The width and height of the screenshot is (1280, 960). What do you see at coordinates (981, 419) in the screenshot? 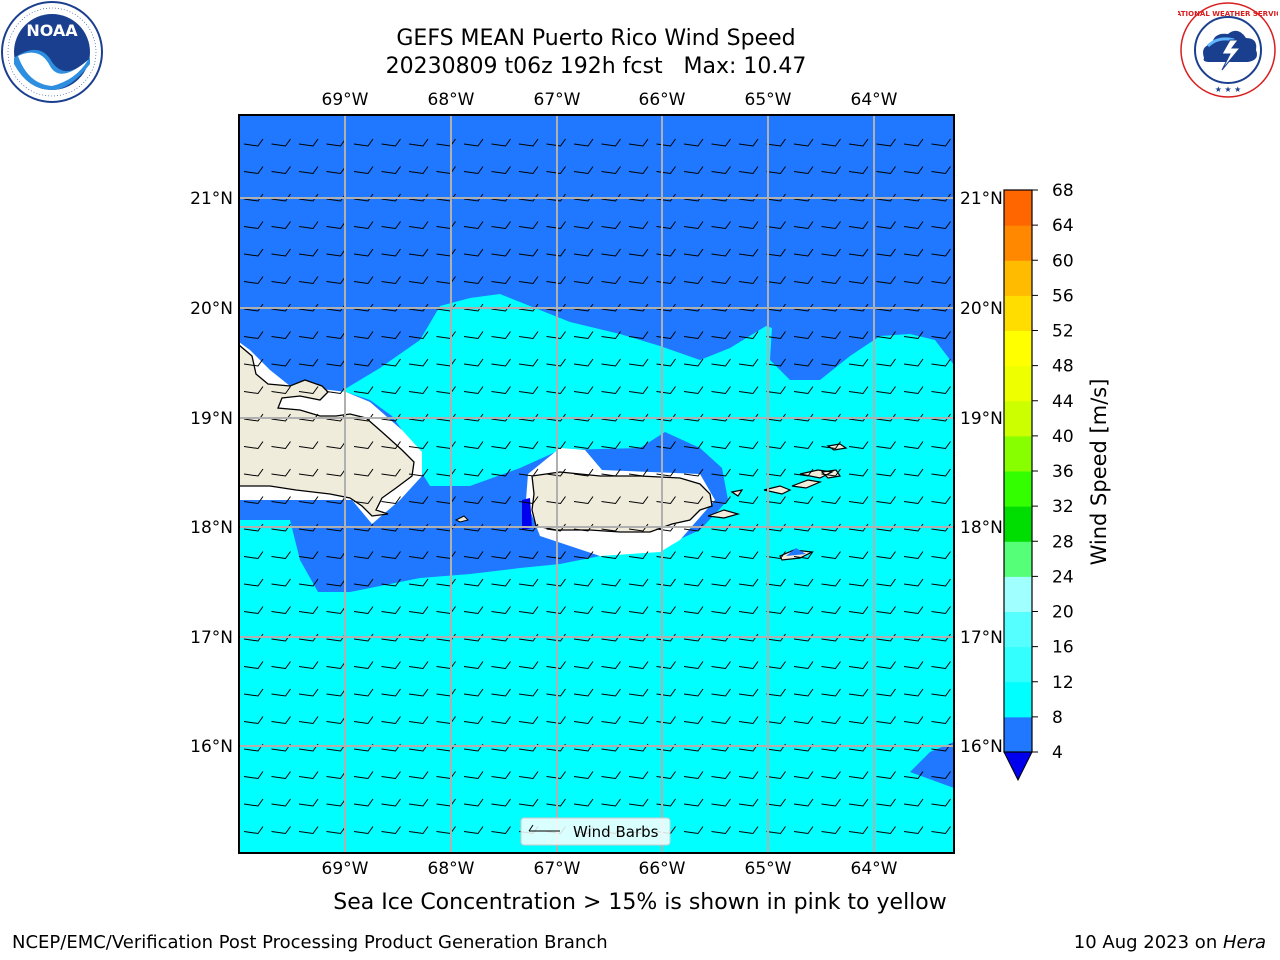
I see `lat-tick-right: 19°N` at bounding box center [981, 419].